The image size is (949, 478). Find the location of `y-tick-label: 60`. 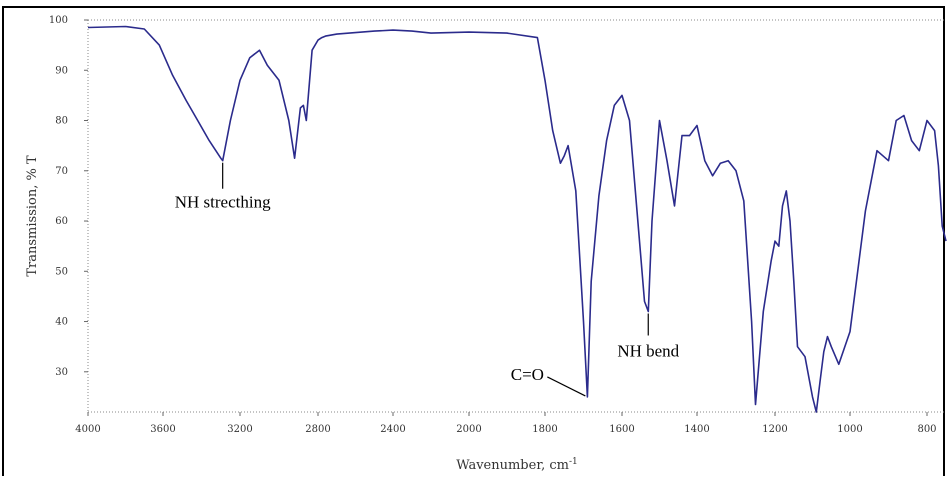

y-tick-label: 60 is located at coordinates (61, 221).